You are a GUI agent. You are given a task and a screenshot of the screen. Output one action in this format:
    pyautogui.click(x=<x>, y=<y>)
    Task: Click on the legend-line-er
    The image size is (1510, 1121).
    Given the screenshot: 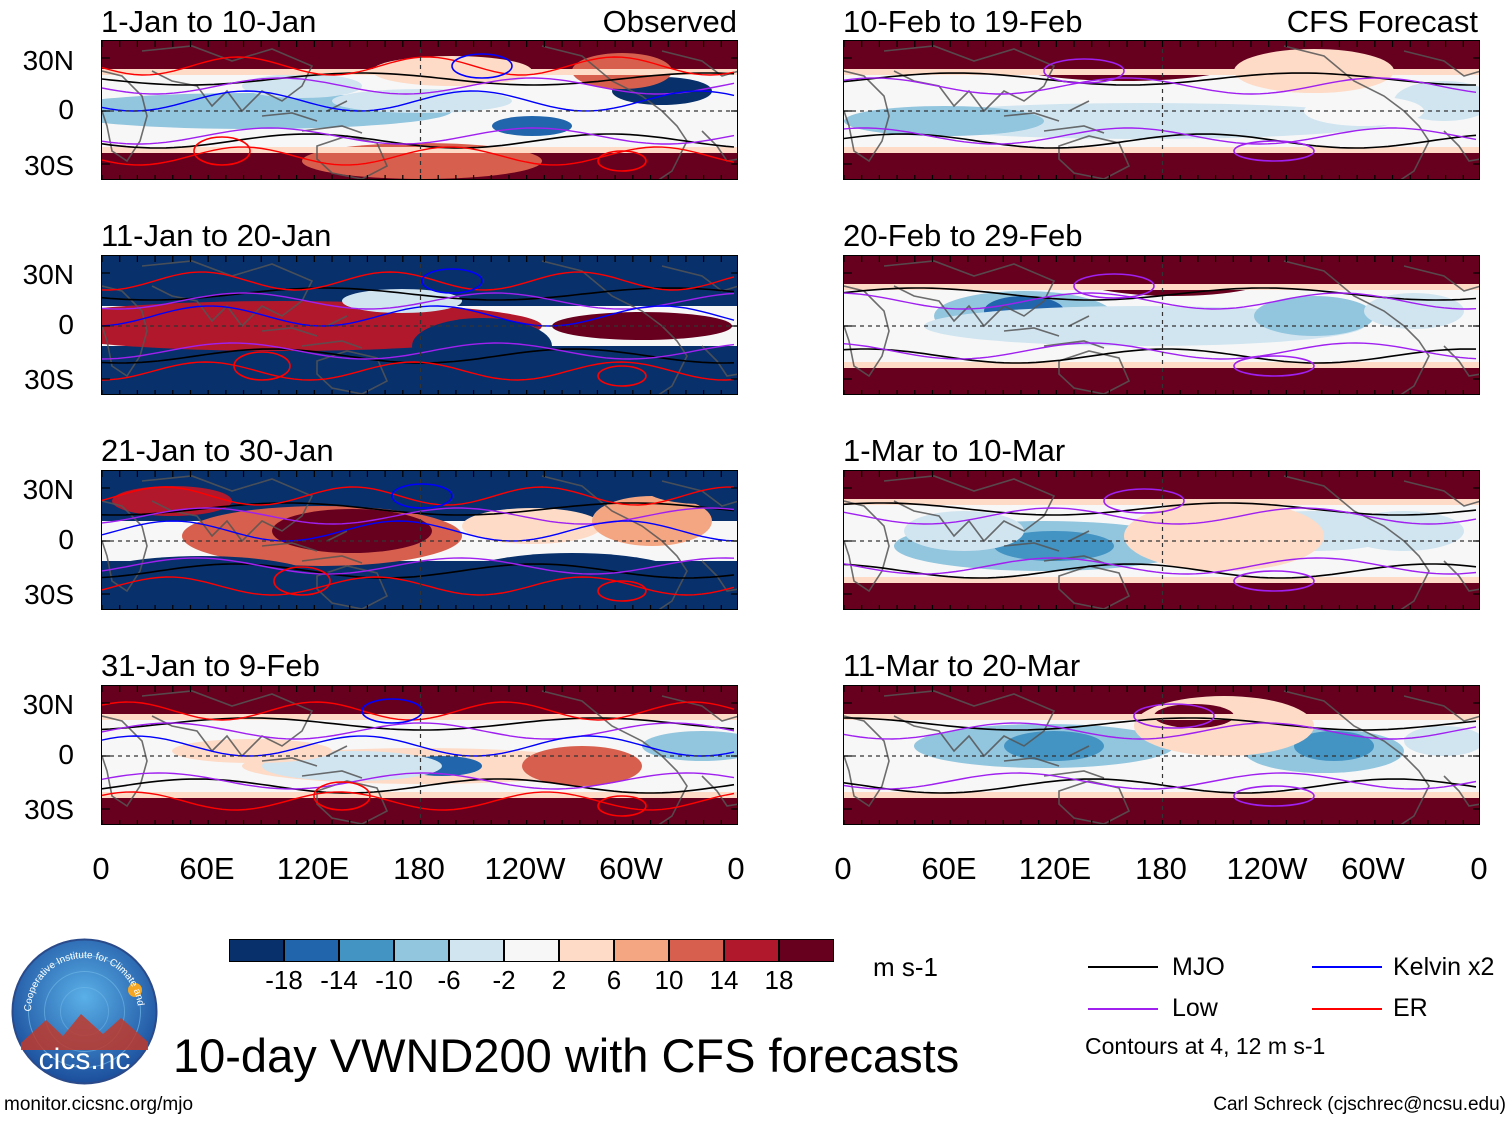 What is the action you would take?
    pyautogui.click(x=1347, y=1009)
    